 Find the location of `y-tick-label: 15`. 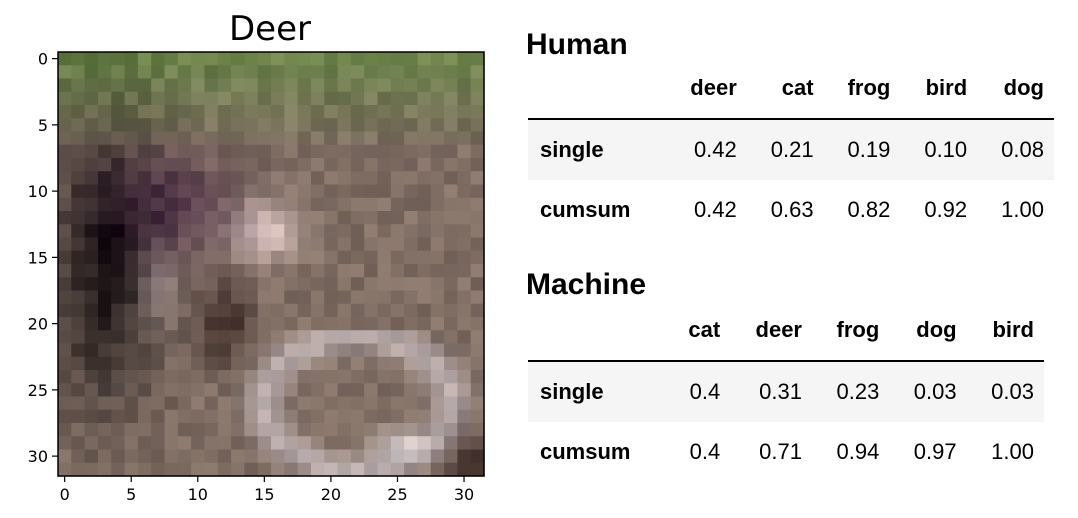

y-tick-label: 15 is located at coordinates (38, 257).